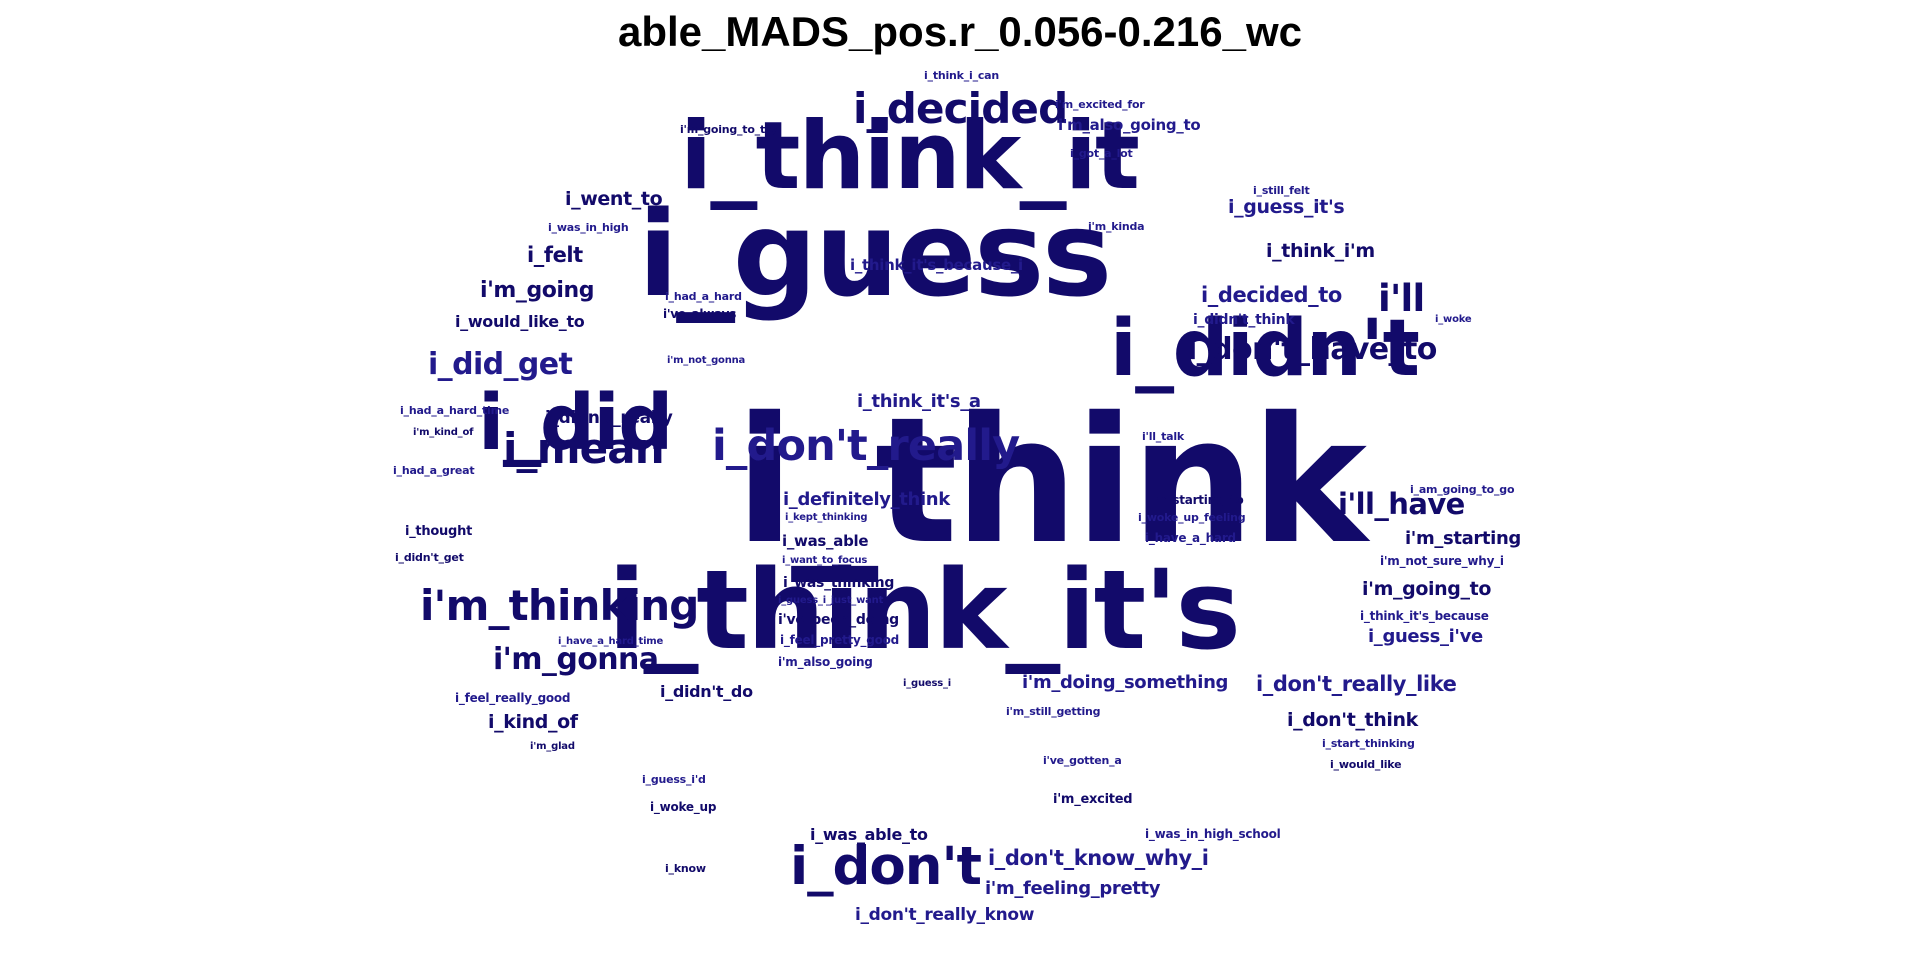 The height and width of the screenshot is (960, 1920). I want to click on cloud-word: i've_always, so click(700, 314).